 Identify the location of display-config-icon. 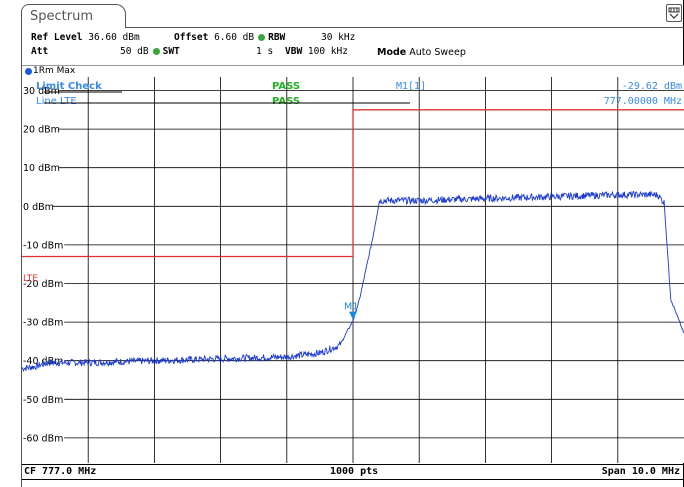
(674, 13).